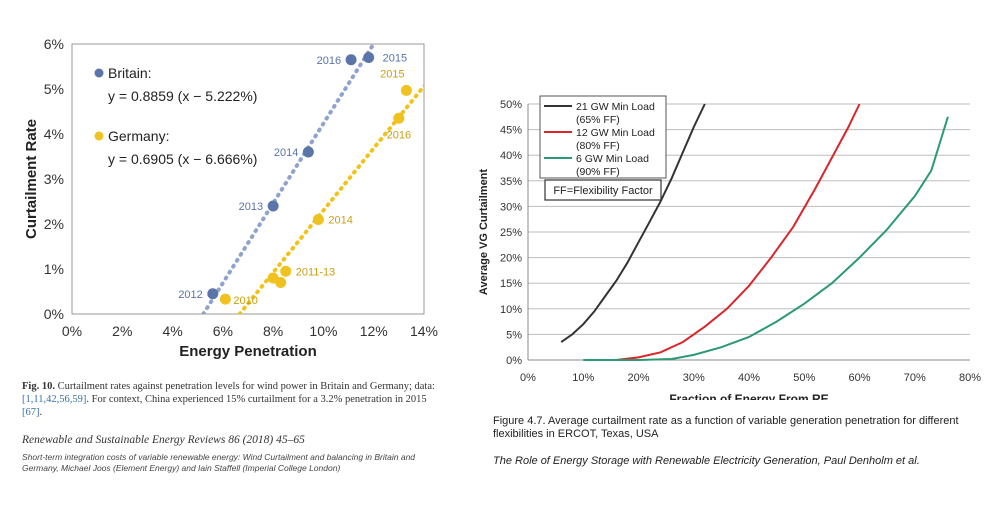  What do you see at coordinates (31, 412) in the screenshot?
I see `left-caption-ref2: [67]` at bounding box center [31, 412].